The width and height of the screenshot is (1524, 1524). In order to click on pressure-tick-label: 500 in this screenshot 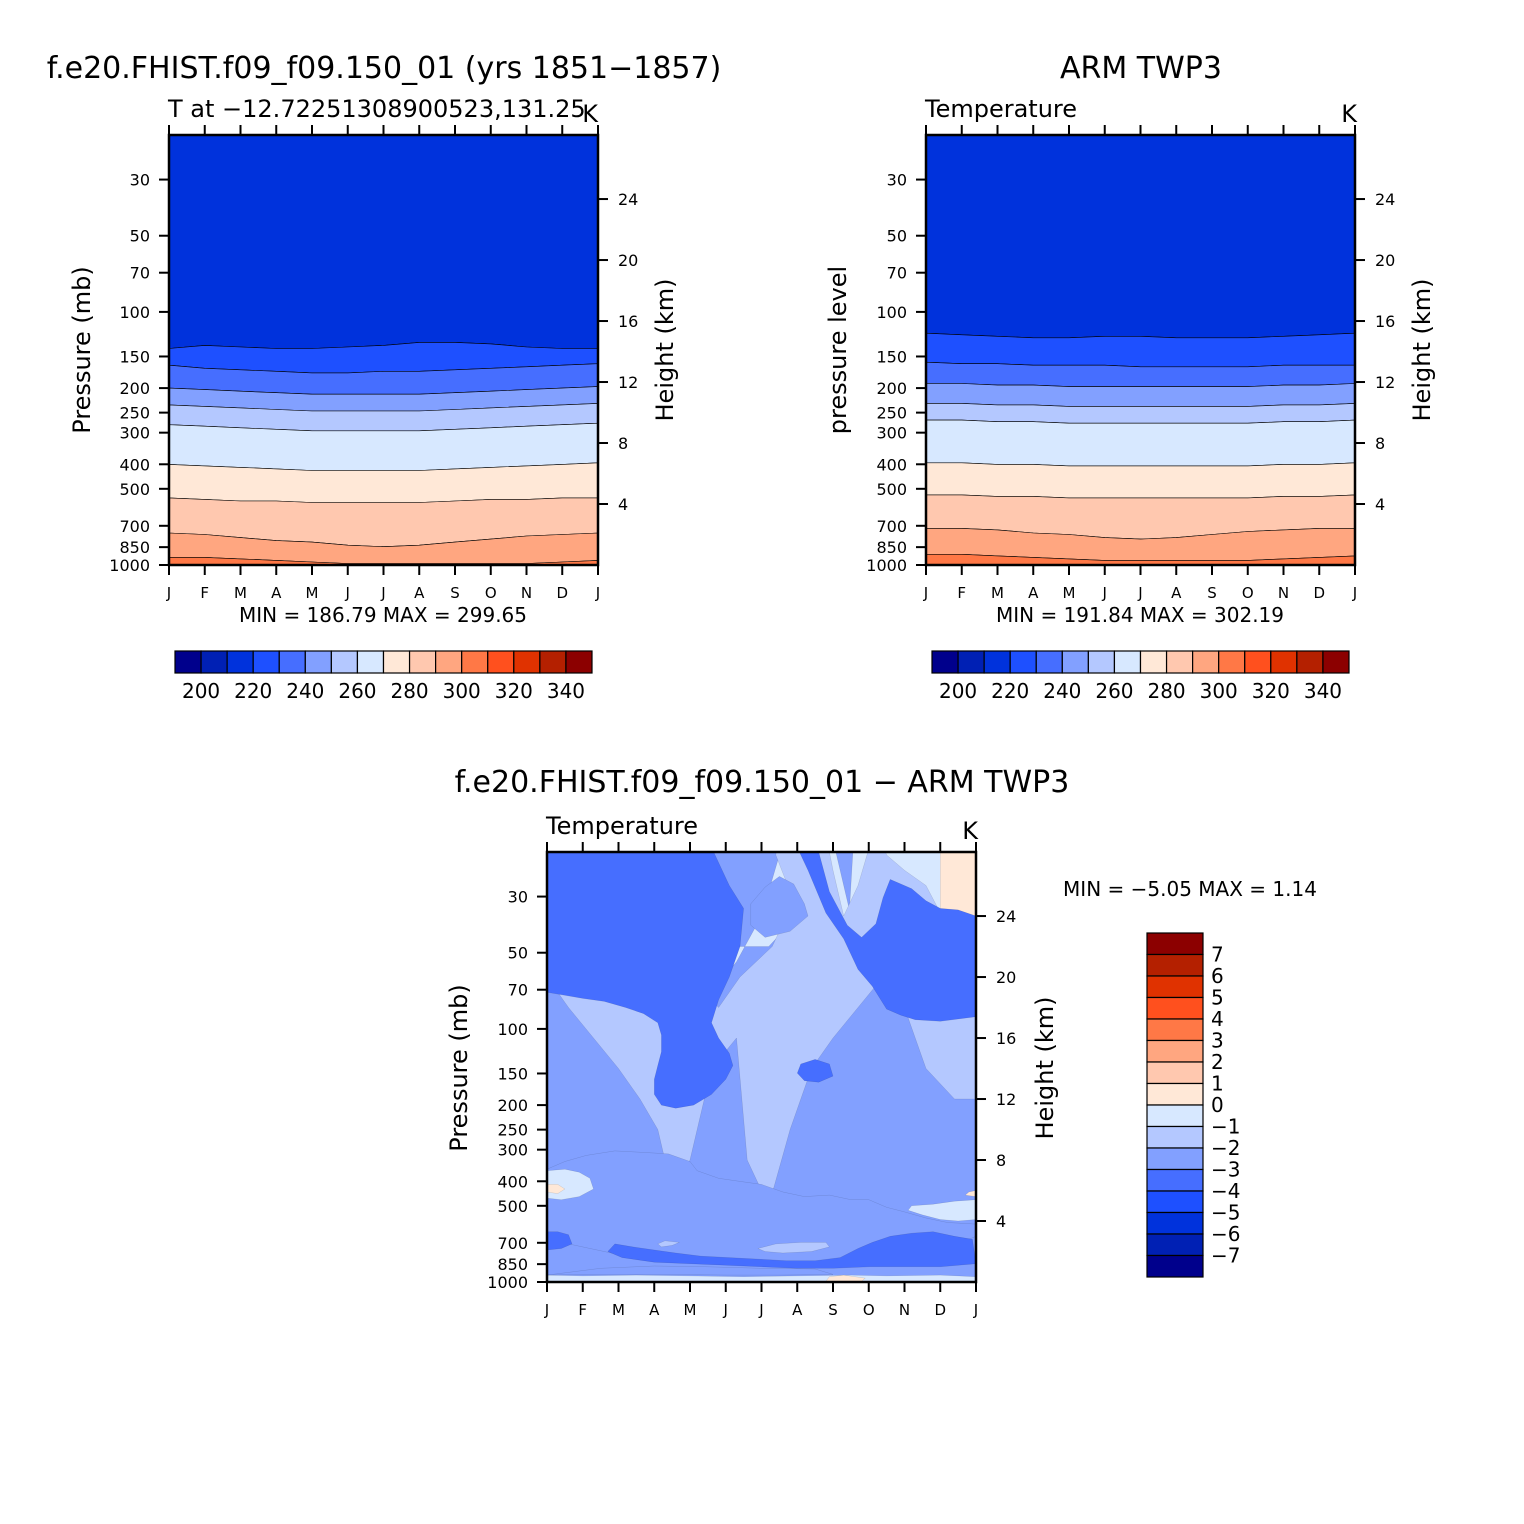, I will do `click(512, 1206)`.